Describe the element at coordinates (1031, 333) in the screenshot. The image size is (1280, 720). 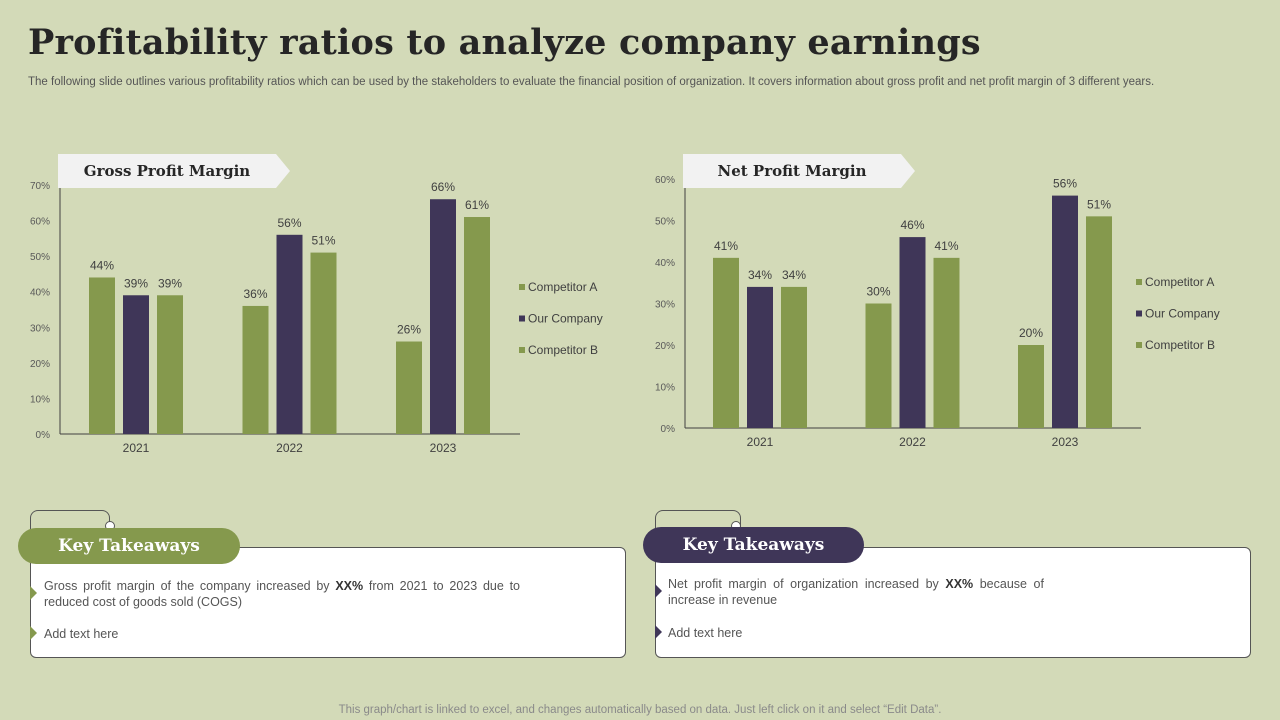
I see `data-label: 20%` at that location.